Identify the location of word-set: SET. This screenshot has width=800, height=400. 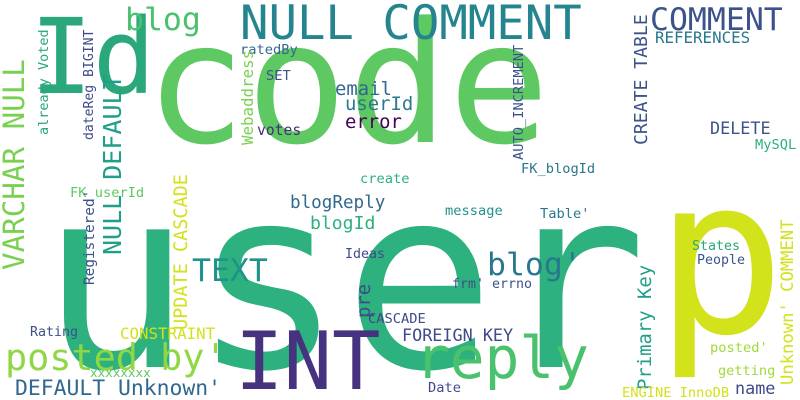
(278, 76).